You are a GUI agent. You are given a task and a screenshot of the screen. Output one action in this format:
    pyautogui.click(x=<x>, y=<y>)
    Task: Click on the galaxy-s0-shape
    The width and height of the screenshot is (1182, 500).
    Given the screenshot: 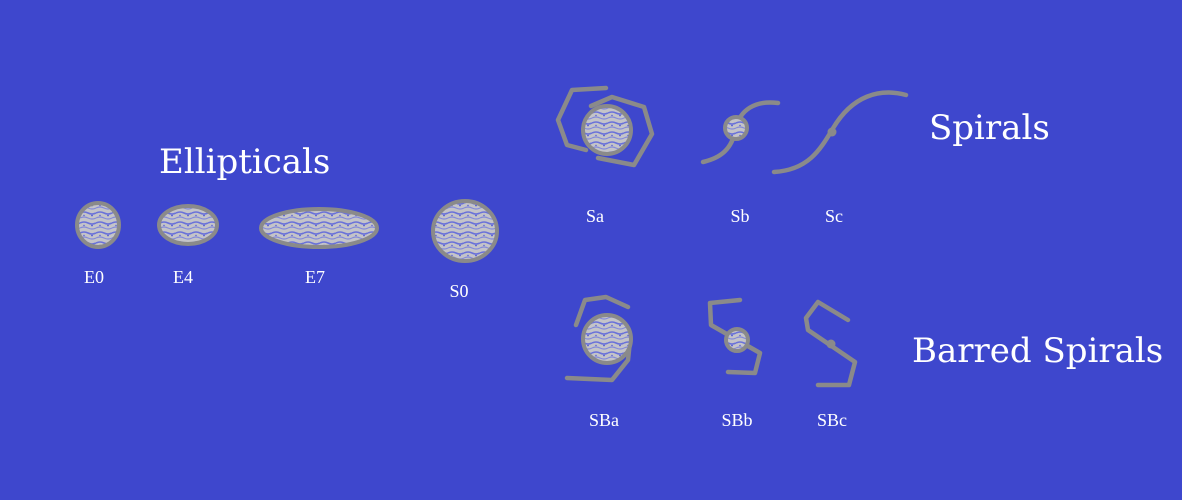 What is the action you would take?
    pyautogui.click(x=465, y=231)
    